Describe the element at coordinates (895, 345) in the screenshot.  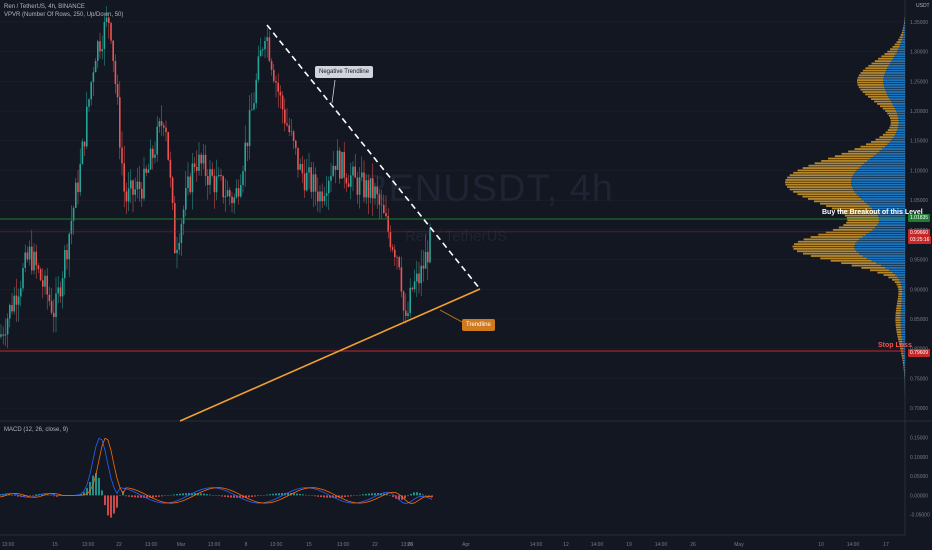
I see `stop-loss-label: Stop Loss` at that location.